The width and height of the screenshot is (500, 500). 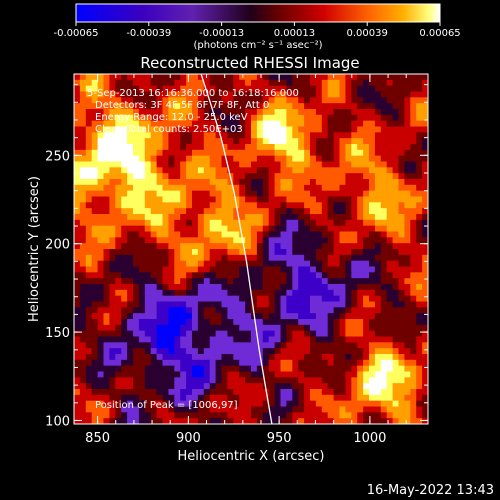 What do you see at coordinates (188, 438) in the screenshot?
I see `x-tick-label: 900` at bounding box center [188, 438].